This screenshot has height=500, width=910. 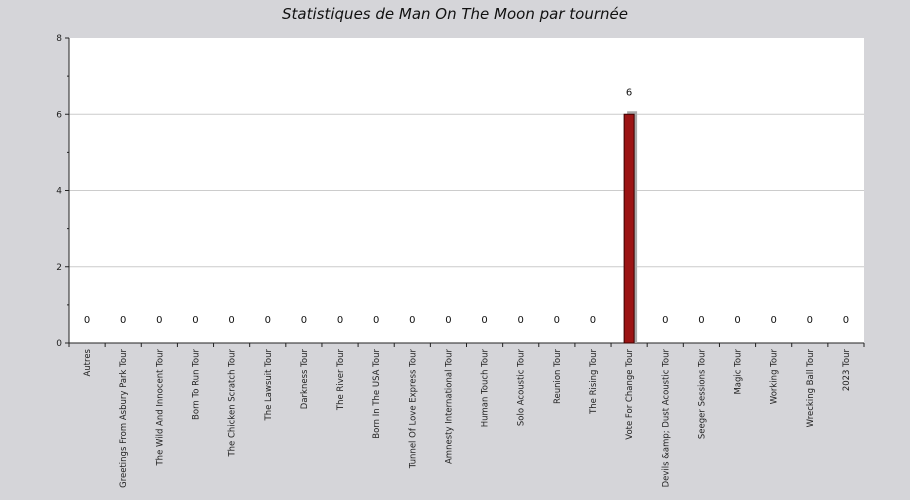 I want to click on category-label: The River Tour, so click(x=341, y=380).